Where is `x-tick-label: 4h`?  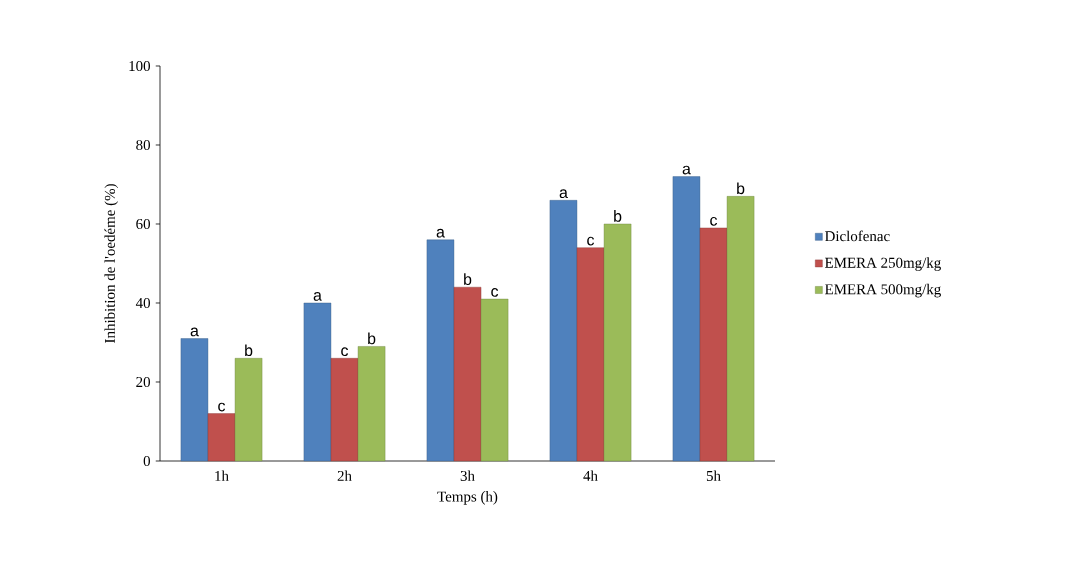 x-tick-label: 4h is located at coordinates (590, 475).